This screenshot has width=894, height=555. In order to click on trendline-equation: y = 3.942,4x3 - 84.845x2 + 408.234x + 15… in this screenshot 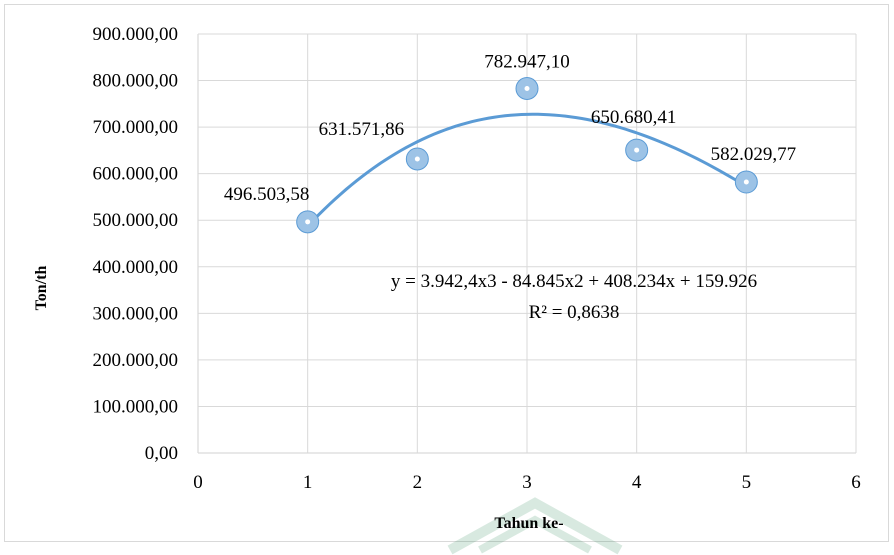, I will do `click(574, 281)`.